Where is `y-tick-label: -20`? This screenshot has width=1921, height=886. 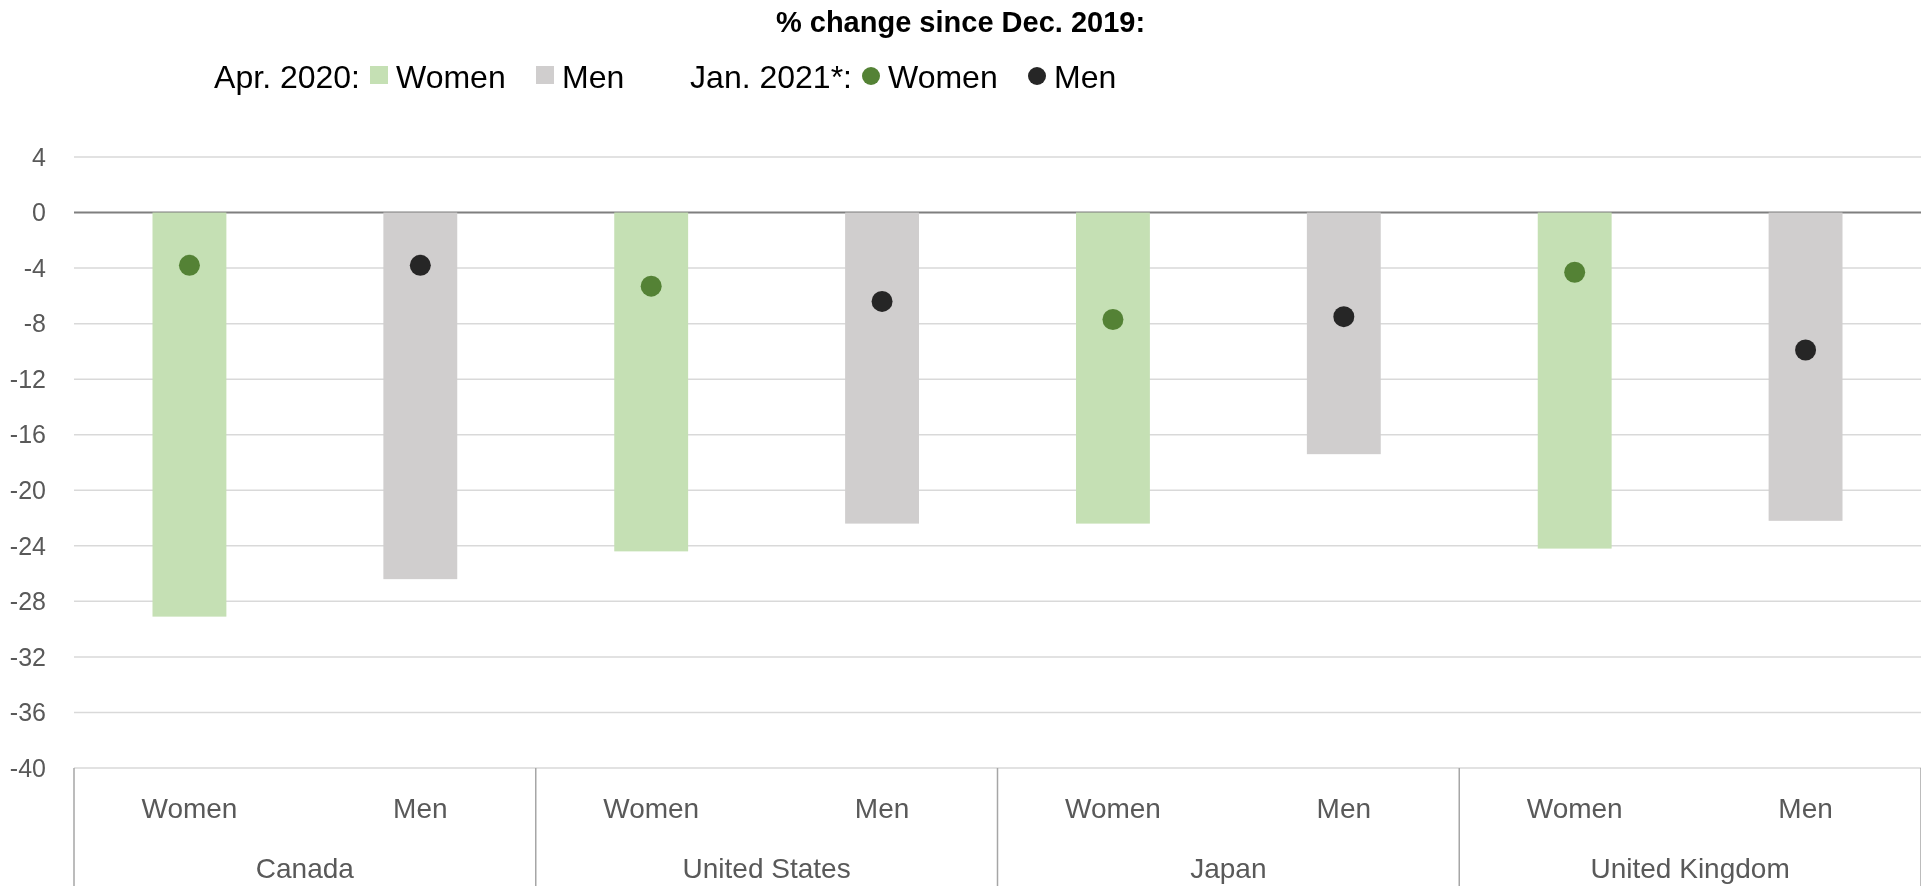 y-tick-label: -20 is located at coordinates (27, 490).